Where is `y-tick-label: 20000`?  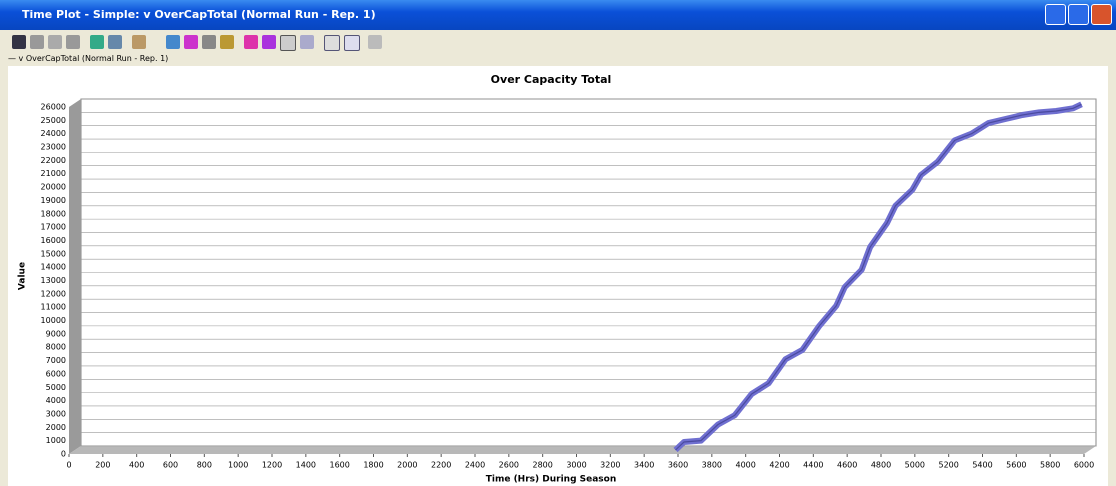 y-tick-label: 20000 is located at coordinates (53, 187).